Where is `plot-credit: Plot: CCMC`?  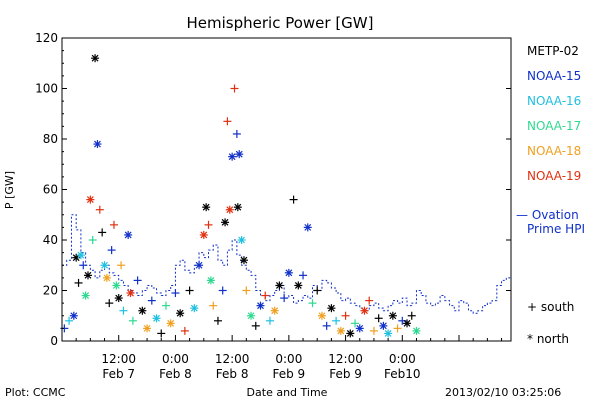
plot-credit: Plot: CCMC is located at coordinates (35, 392).